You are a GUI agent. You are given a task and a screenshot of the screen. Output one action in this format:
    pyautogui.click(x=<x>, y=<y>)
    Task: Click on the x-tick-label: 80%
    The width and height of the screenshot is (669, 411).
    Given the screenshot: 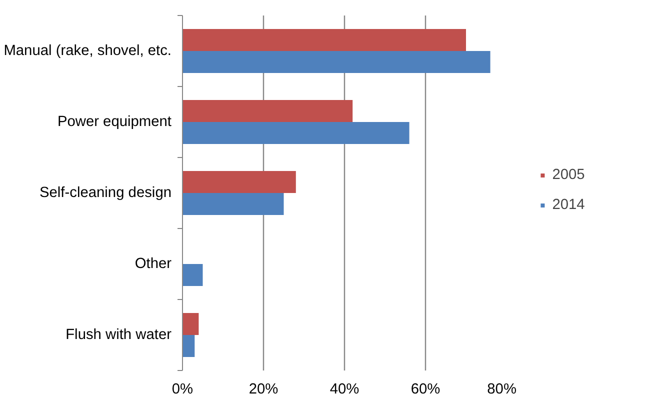 What is the action you would take?
    pyautogui.click(x=502, y=390)
    